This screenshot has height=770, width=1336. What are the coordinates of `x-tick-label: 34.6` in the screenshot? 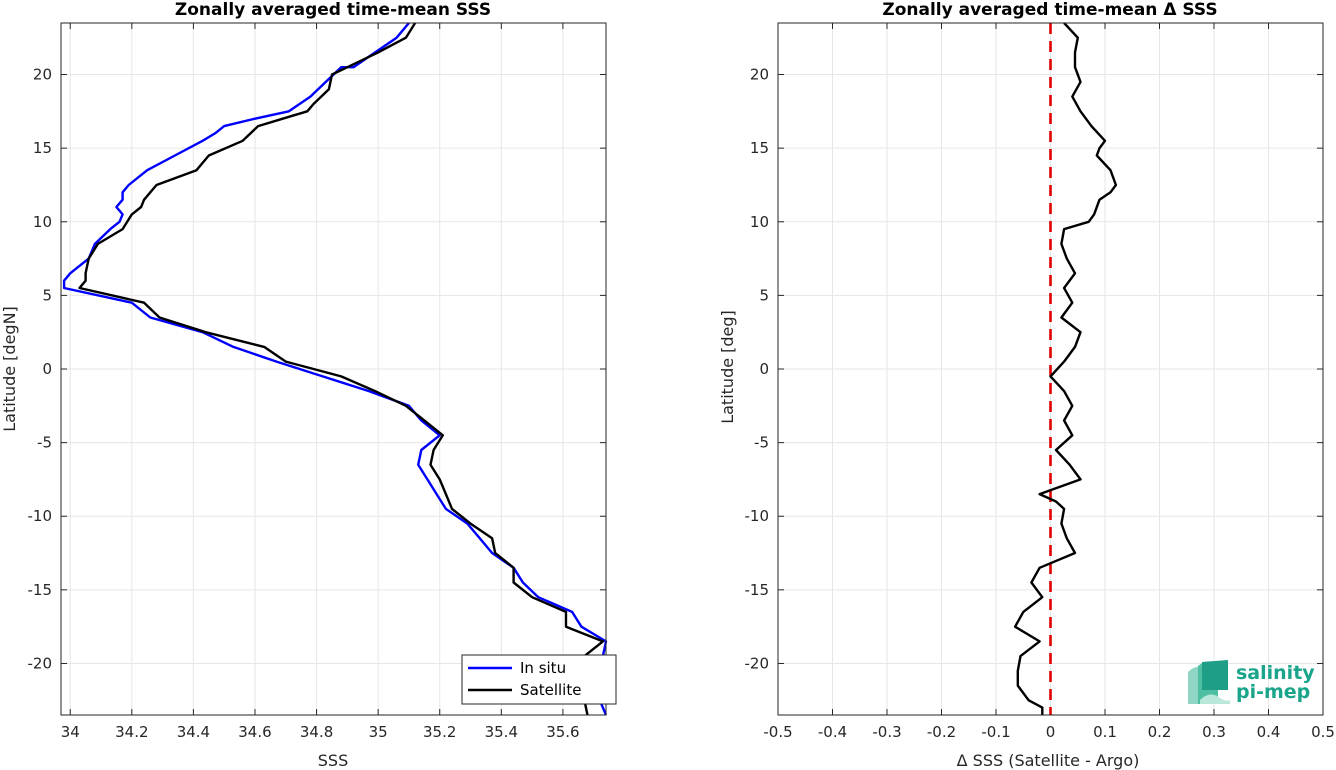 It's located at (254, 732).